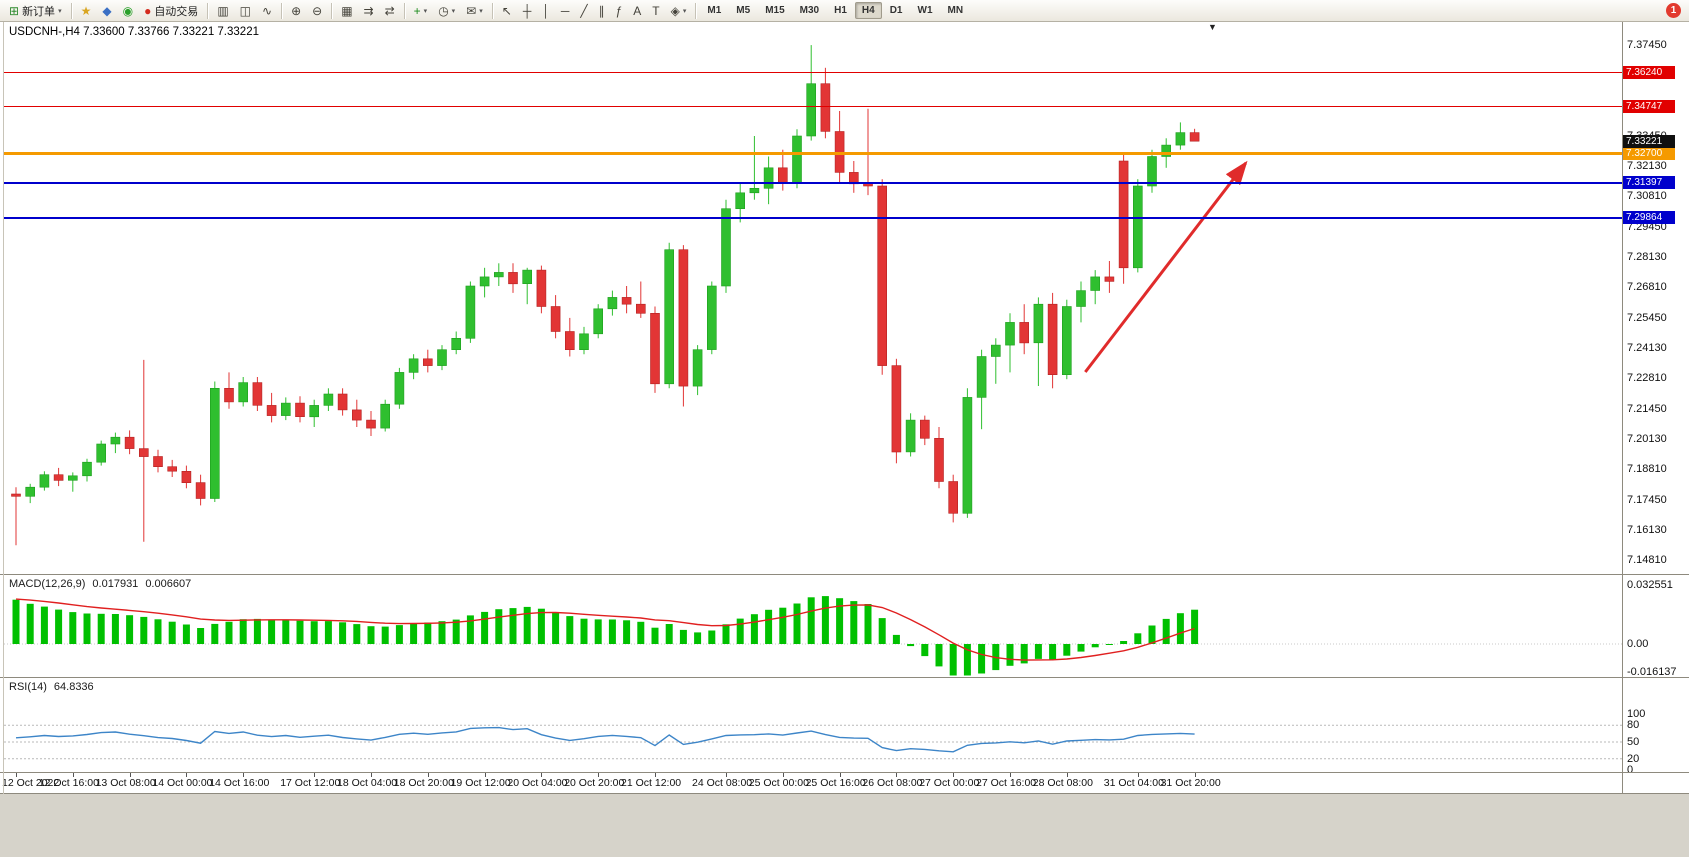 The image size is (1689, 857). What do you see at coordinates (896, 10) in the screenshot?
I see `timeframe-button-d1: D1` at bounding box center [896, 10].